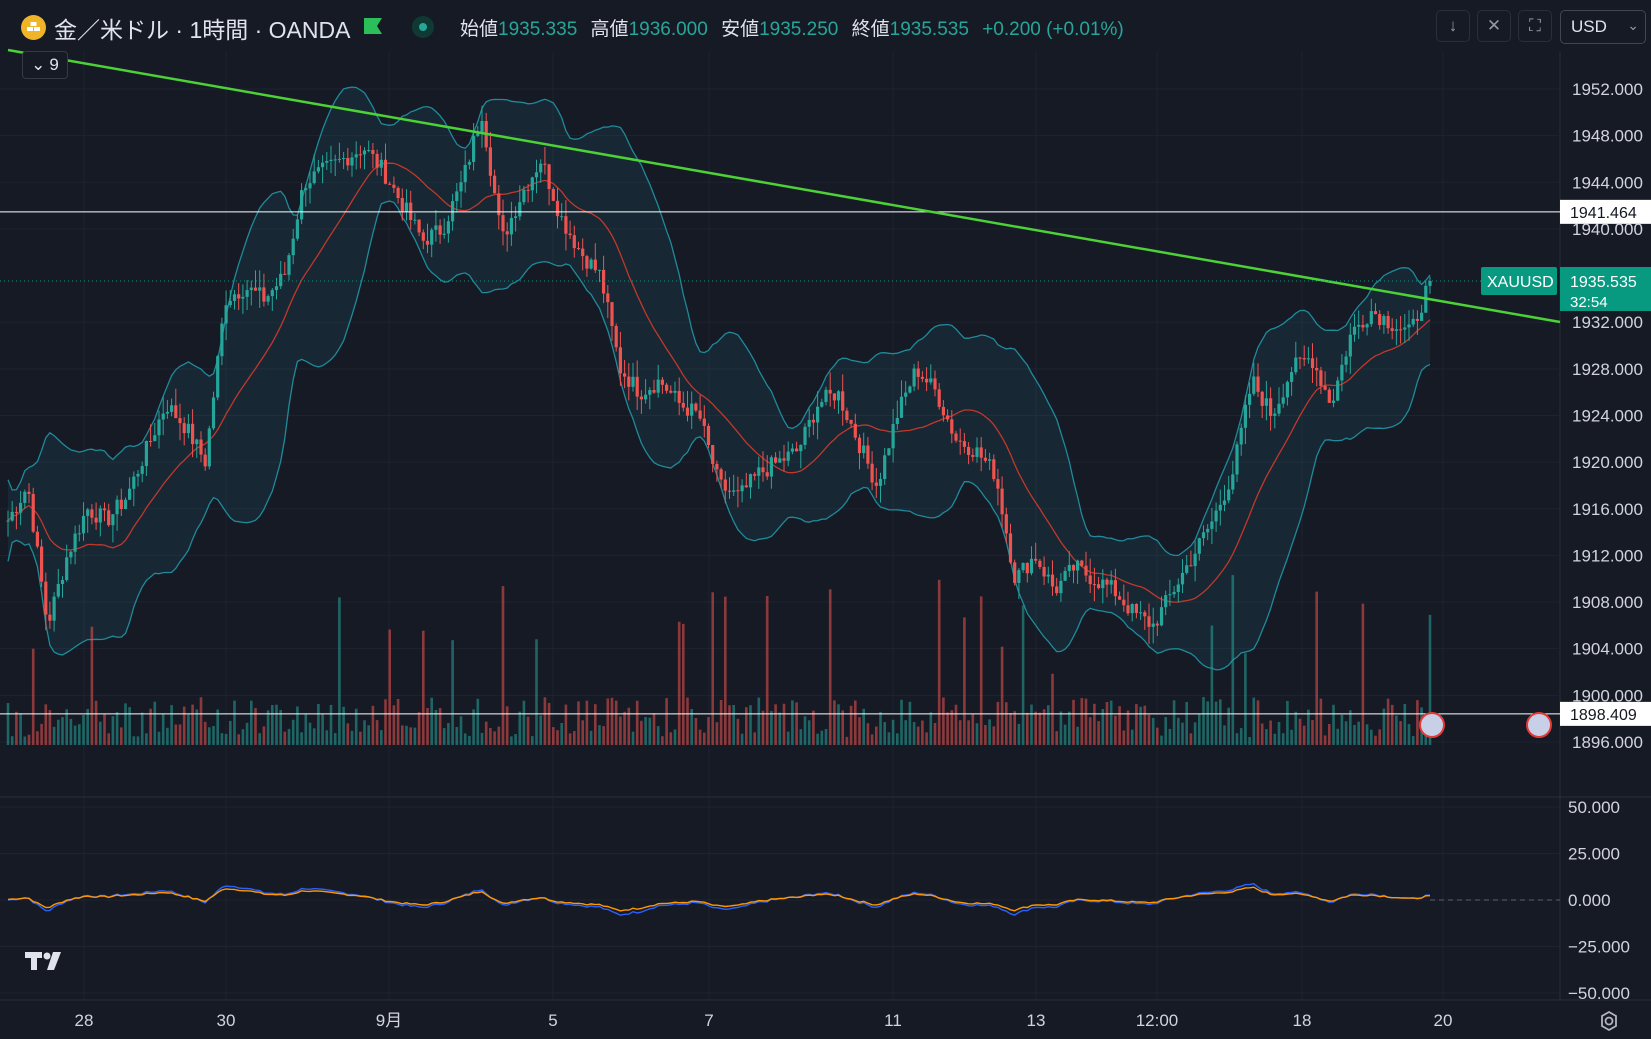 The image size is (1651, 1039). I want to click on settings-gear-icon, so click(1609, 1021).